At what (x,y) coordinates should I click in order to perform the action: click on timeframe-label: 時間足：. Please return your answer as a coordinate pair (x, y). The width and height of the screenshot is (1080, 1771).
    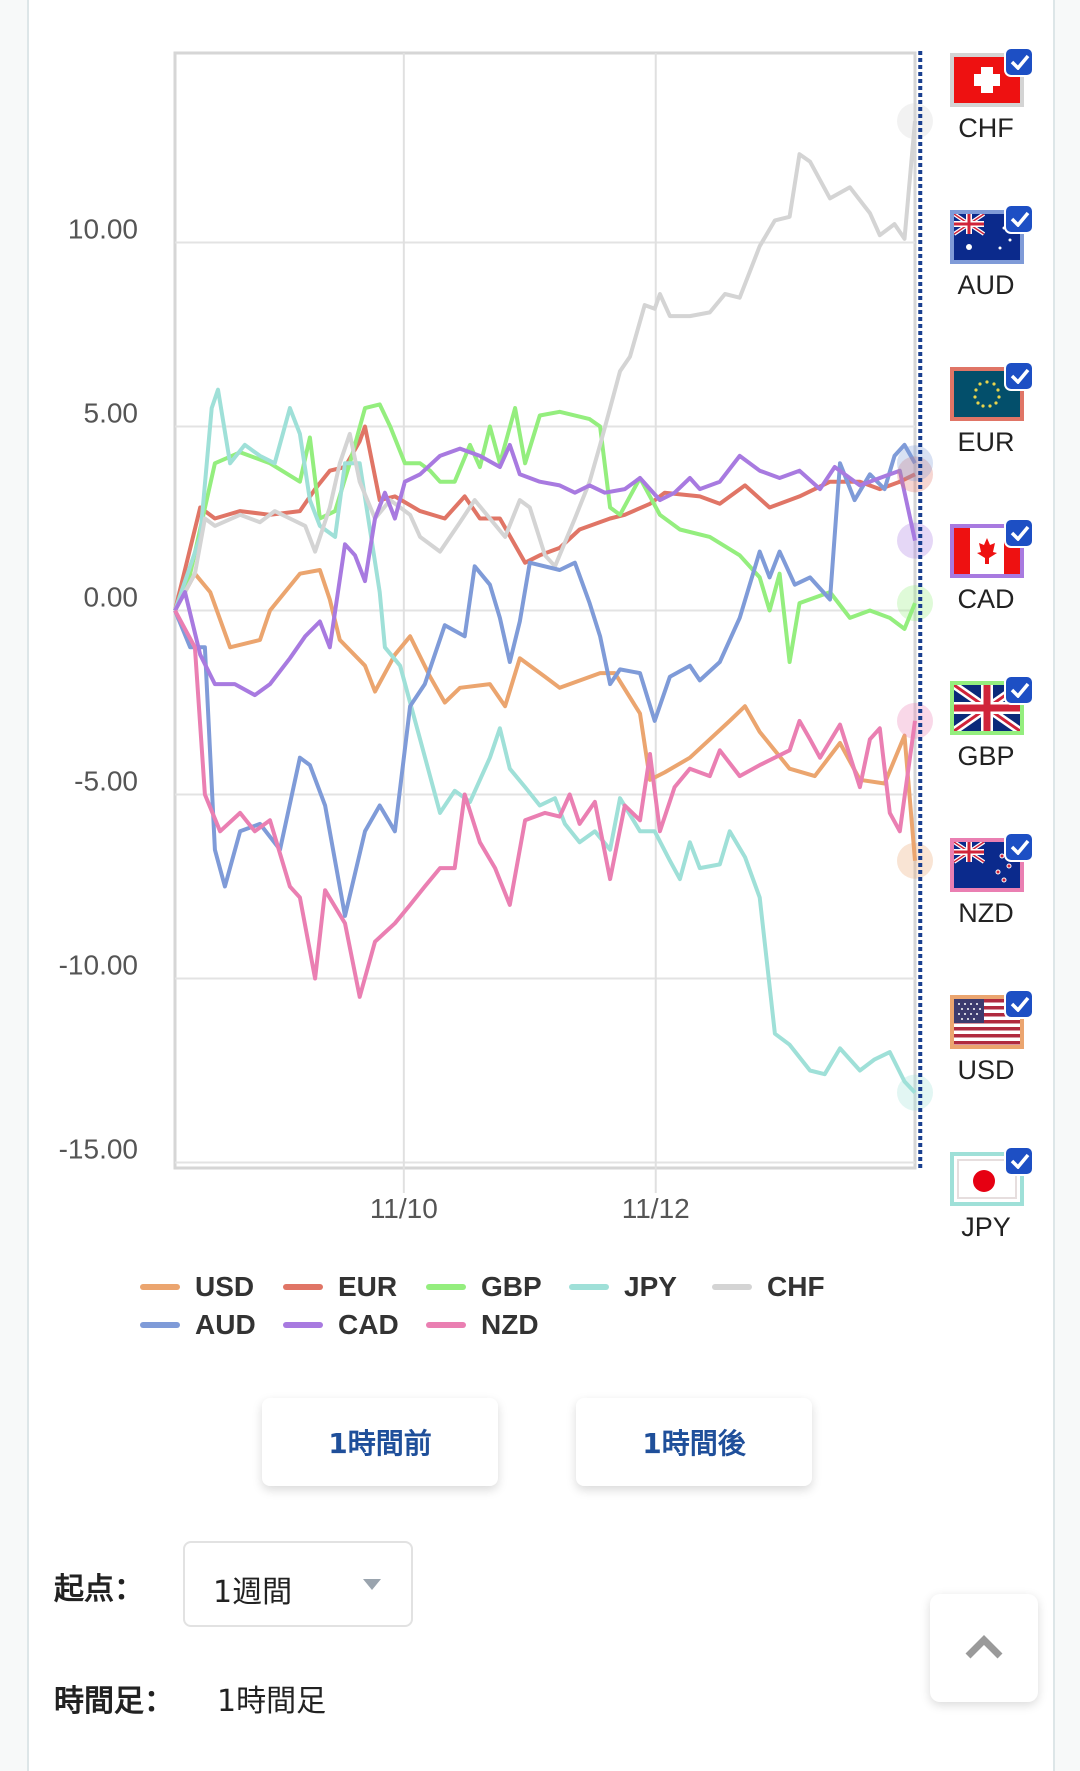
    Looking at the image, I should click on (114, 1701).